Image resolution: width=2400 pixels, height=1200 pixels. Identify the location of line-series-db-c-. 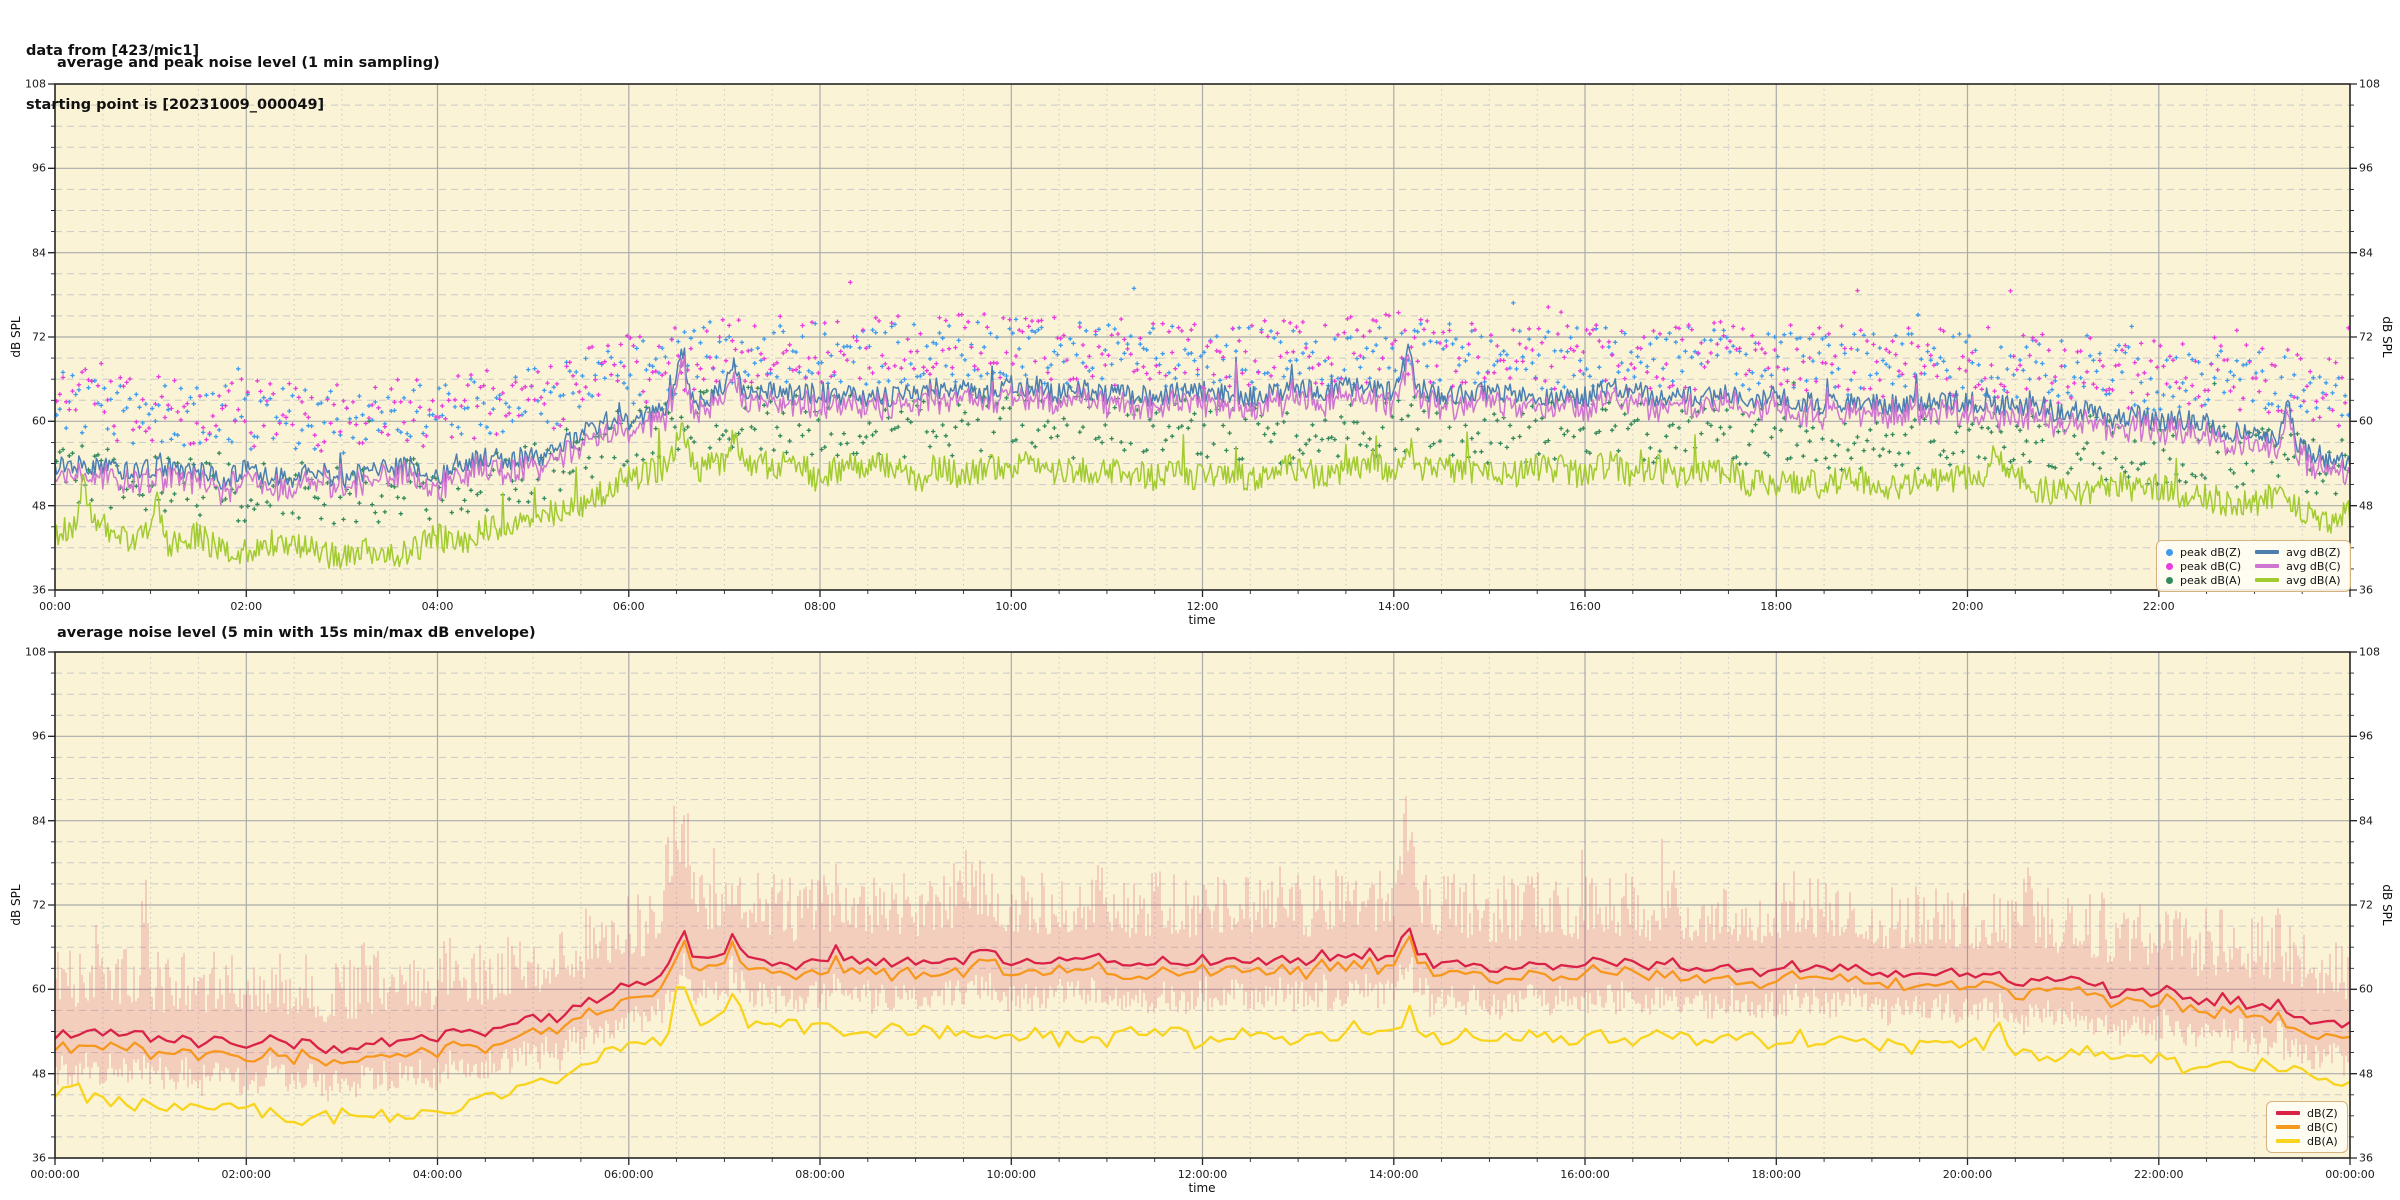
(1202, 1001).